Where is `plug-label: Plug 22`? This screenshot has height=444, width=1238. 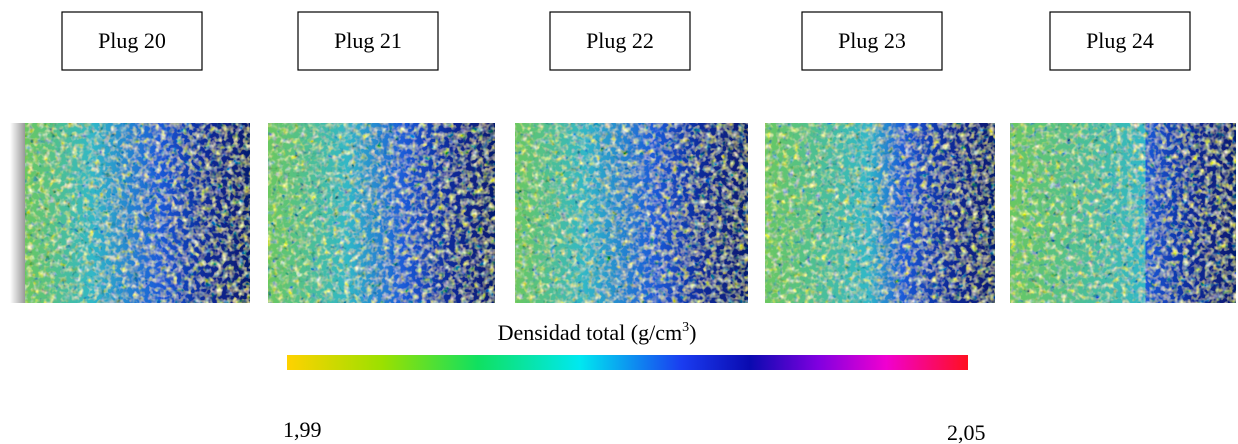 plug-label: Plug 22 is located at coordinates (620, 40).